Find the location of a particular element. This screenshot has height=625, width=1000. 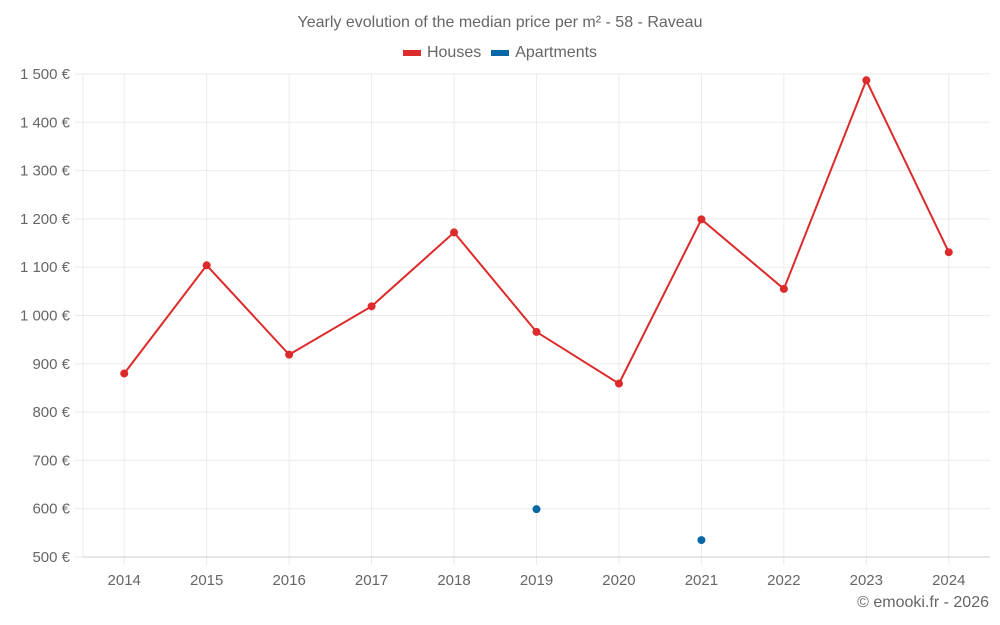

y-tick-label: 1 100 € is located at coordinates (45, 267).